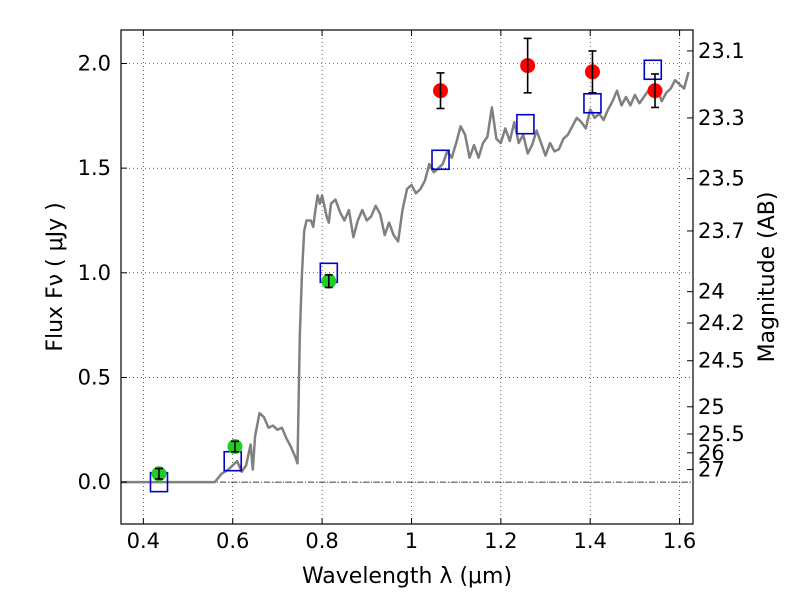  Describe the element at coordinates (711, 407) in the screenshot. I see `right-tick-label: 25` at that location.